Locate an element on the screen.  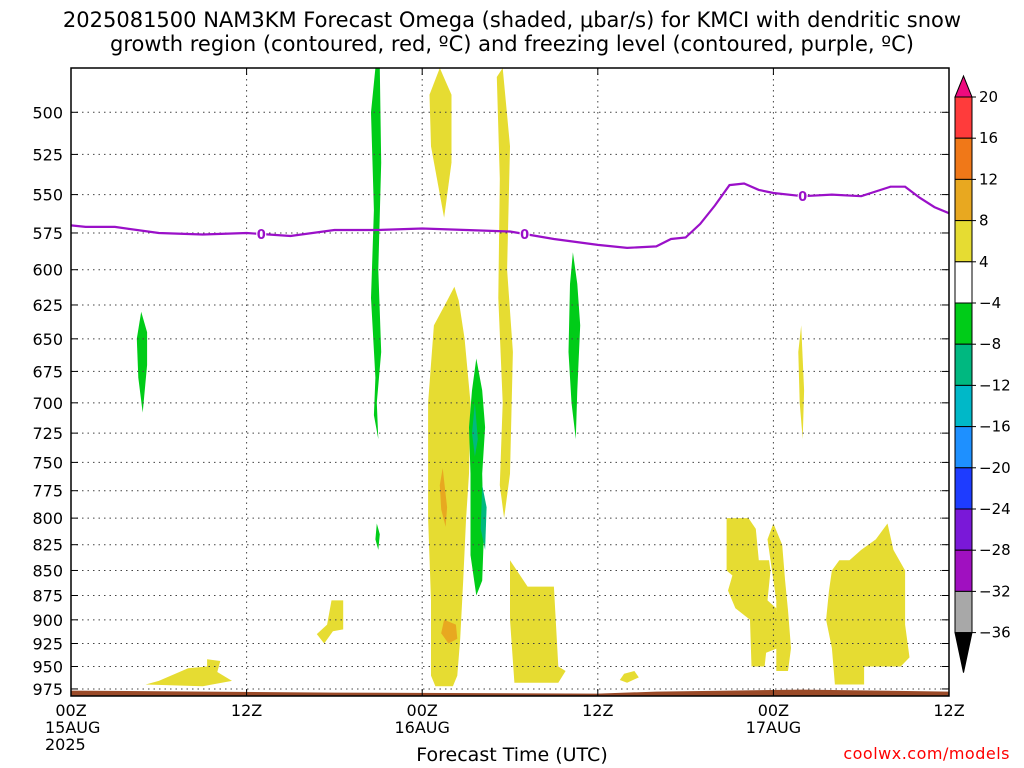
y-tick-label: 625 is located at coordinates (47, 305).